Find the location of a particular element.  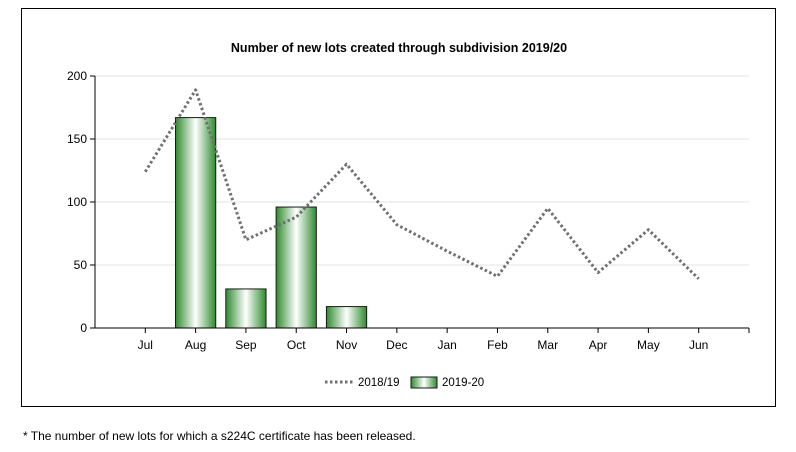

x-tick-label: Sep is located at coordinates (246, 345).